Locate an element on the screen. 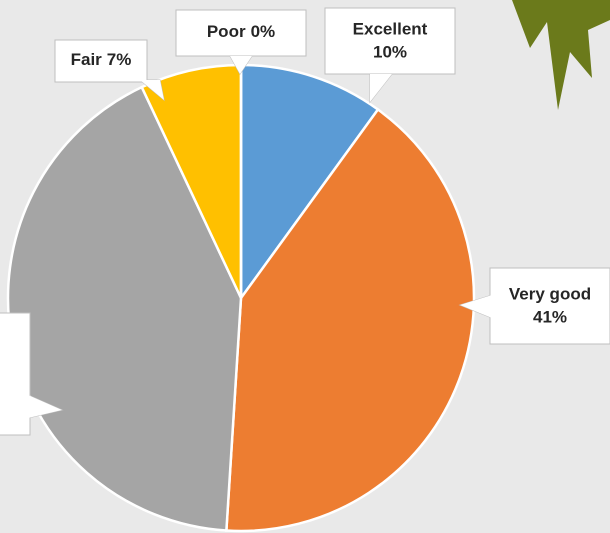 Image resolution: width=610 pixels, height=533 pixels. label-value: 7% is located at coordinates (119, 59).